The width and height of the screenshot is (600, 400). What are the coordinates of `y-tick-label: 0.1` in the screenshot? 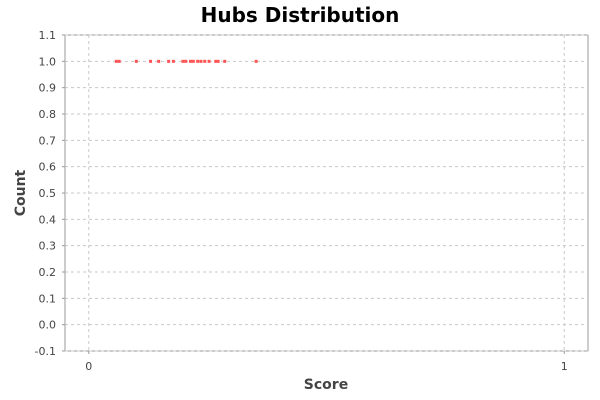 It's located at (48, 298).